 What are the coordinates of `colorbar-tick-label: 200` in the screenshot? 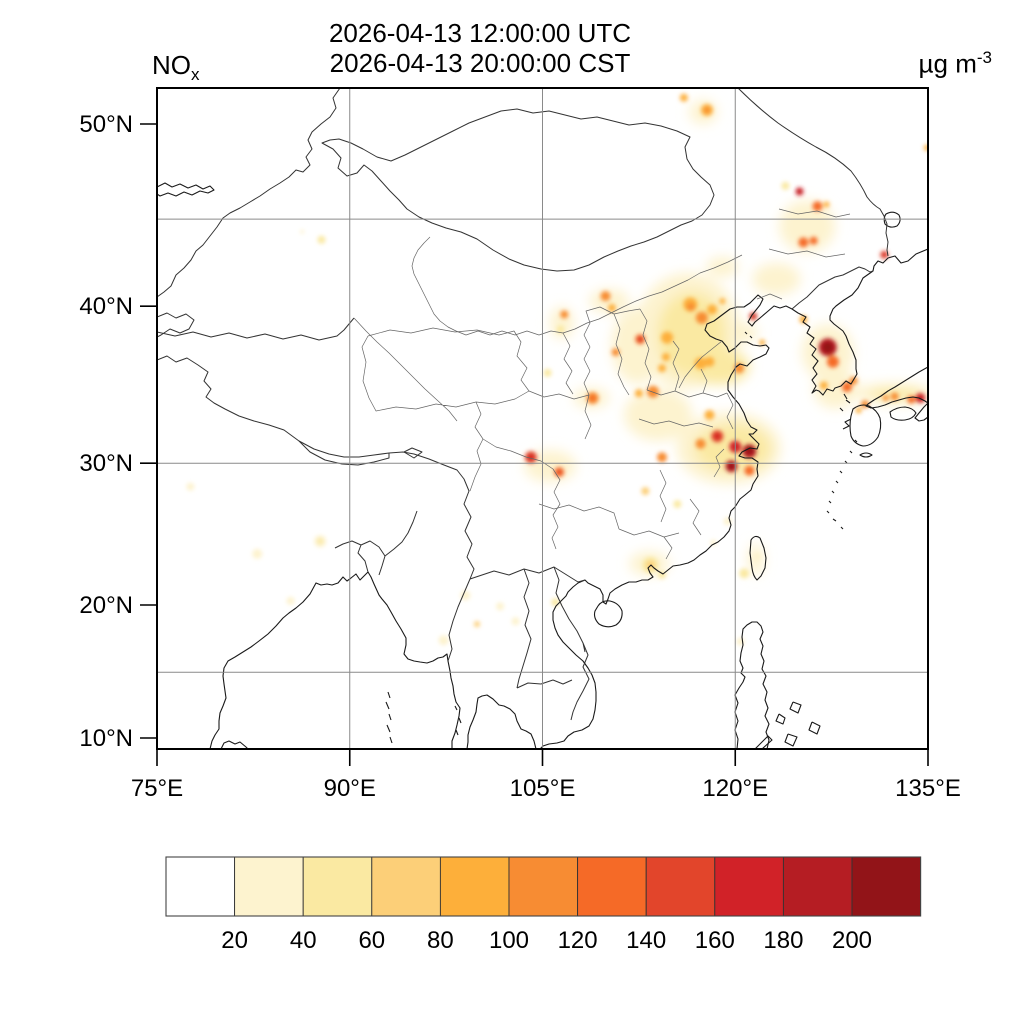 It's located at (852, 940).